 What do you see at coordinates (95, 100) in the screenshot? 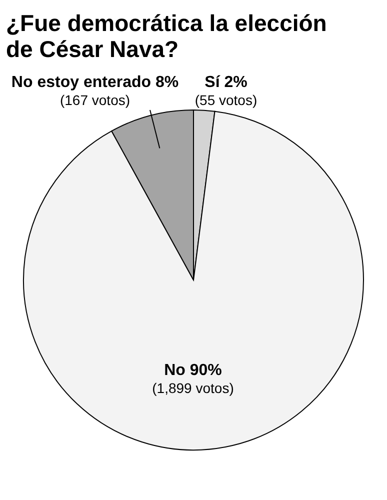
I see `text: (167 votos)` at bounding box center [95, 100].